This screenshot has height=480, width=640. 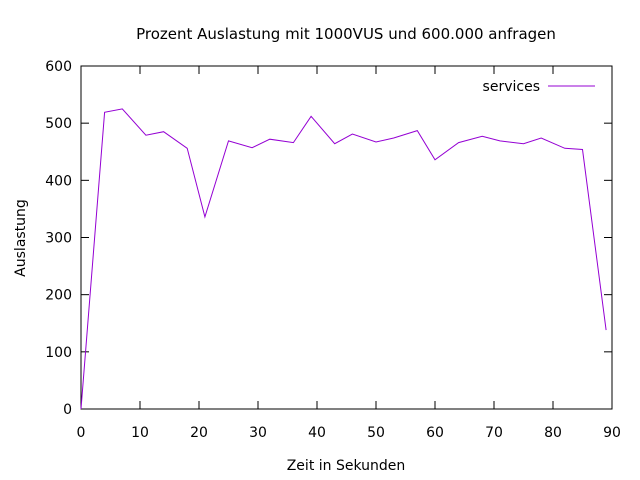 I want to click on x-tick-label: 0, so click(x=81, y=433).